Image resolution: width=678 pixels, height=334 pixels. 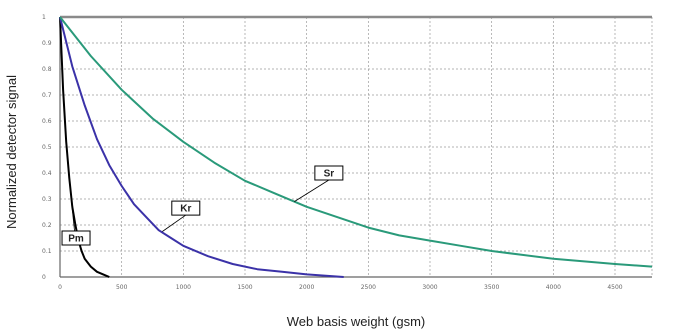 What do you see at coordinates (553, 287) in the screenshot?
I see `x-tick-label: 4000` at bounding box center [553, 287].